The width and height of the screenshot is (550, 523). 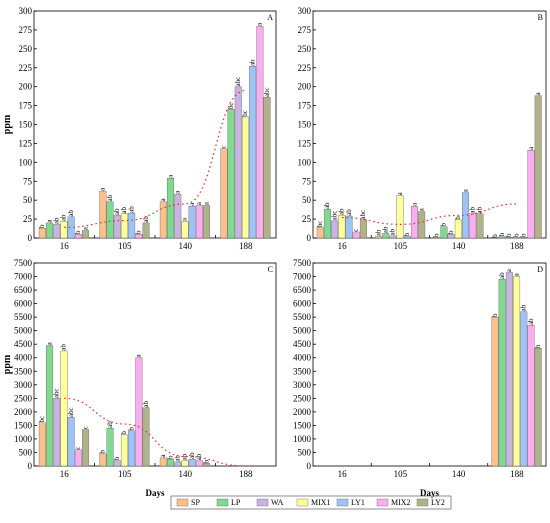 What do you see at coordinates (540, 269) in the screenshot?
I see `panel-letter: D` at bounding box center [540, 269].